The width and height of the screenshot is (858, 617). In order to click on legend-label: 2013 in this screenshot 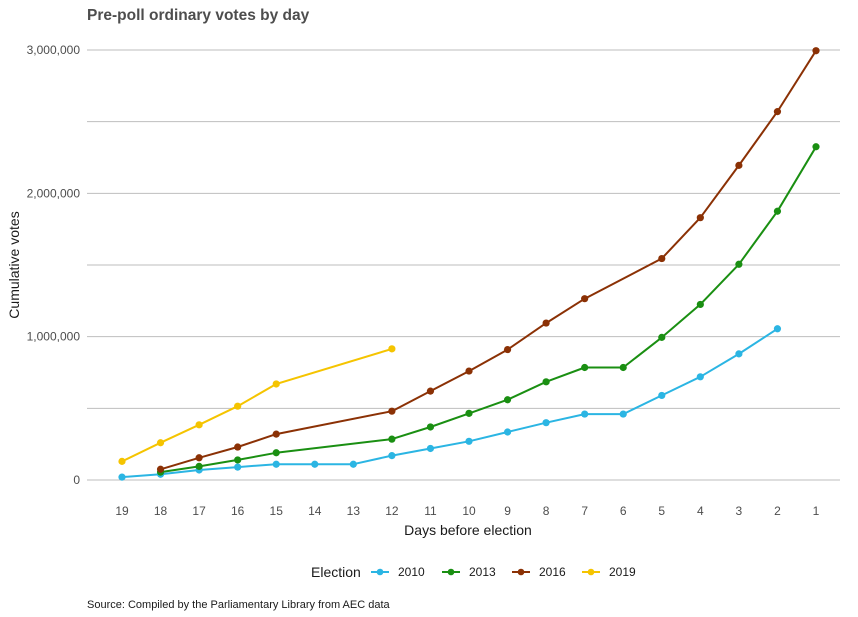, I will do `click(482, 572)`.